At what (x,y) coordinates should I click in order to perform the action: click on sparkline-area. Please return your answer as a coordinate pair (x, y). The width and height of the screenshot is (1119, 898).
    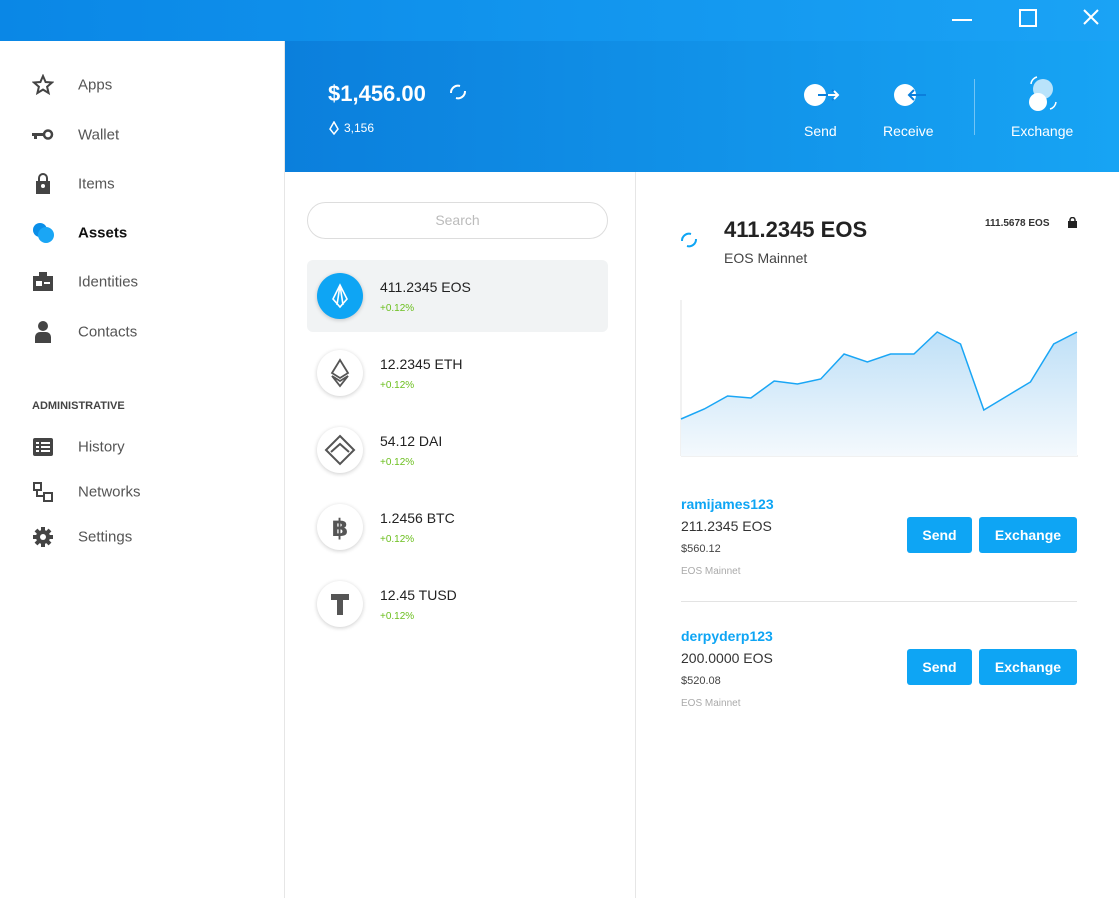
    Looking at the image, I should click on (879, 394).